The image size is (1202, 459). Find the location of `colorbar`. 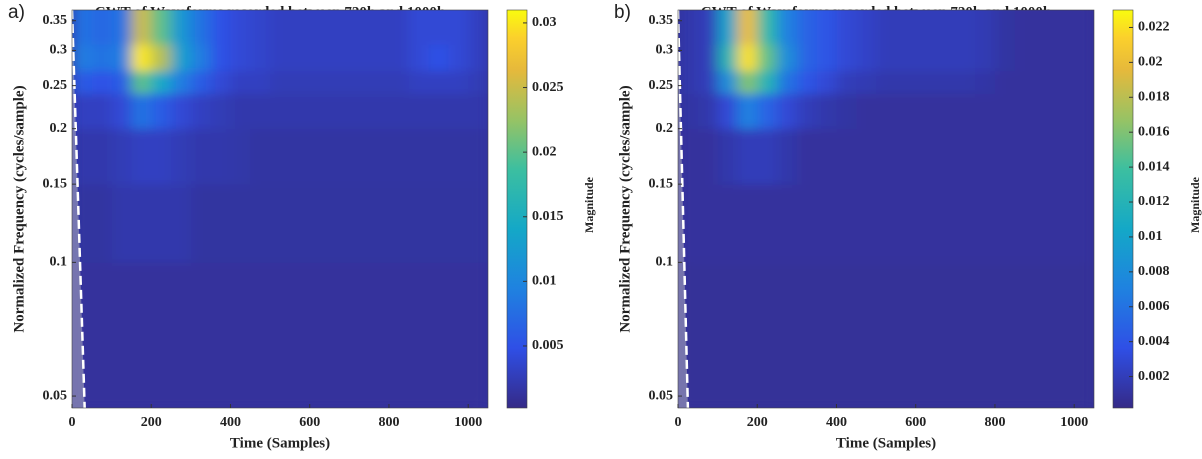

colorbar is located at coordinates (1123, 209).